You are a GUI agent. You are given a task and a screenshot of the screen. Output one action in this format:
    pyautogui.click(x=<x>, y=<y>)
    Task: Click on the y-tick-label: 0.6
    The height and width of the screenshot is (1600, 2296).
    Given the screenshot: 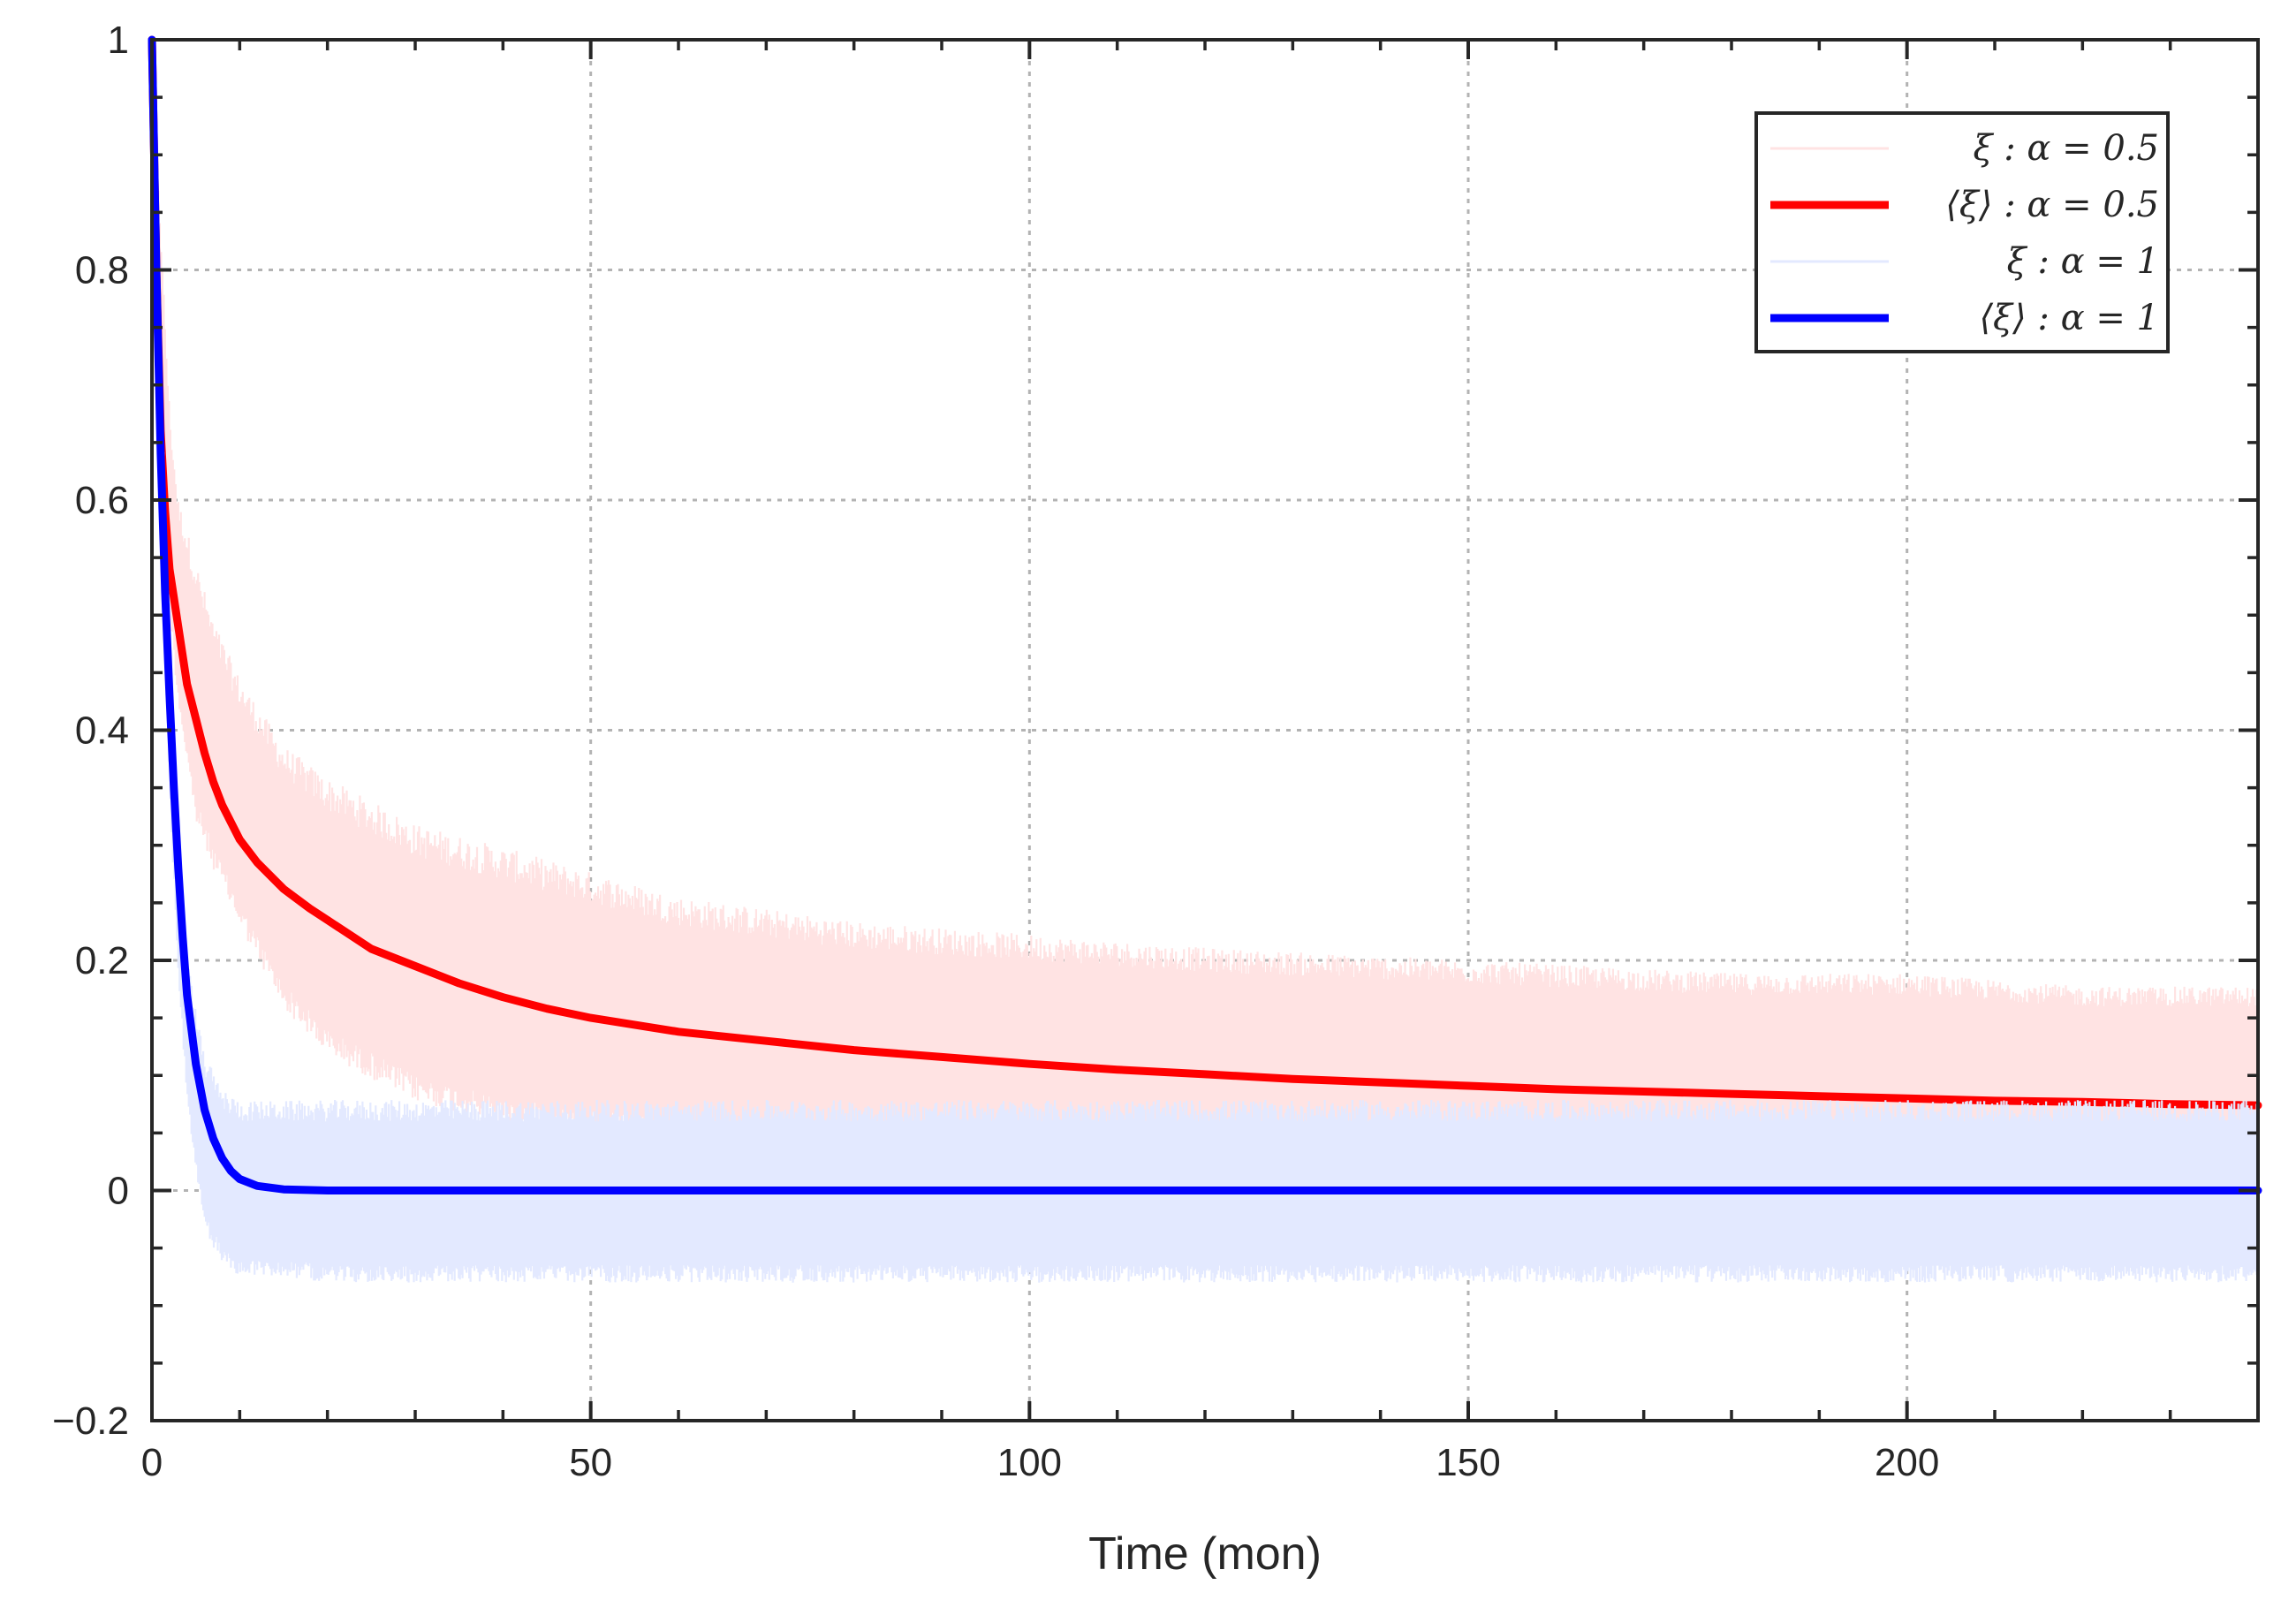 What is the action you would take?
    pyautogui.click(x=102, y=500)
    